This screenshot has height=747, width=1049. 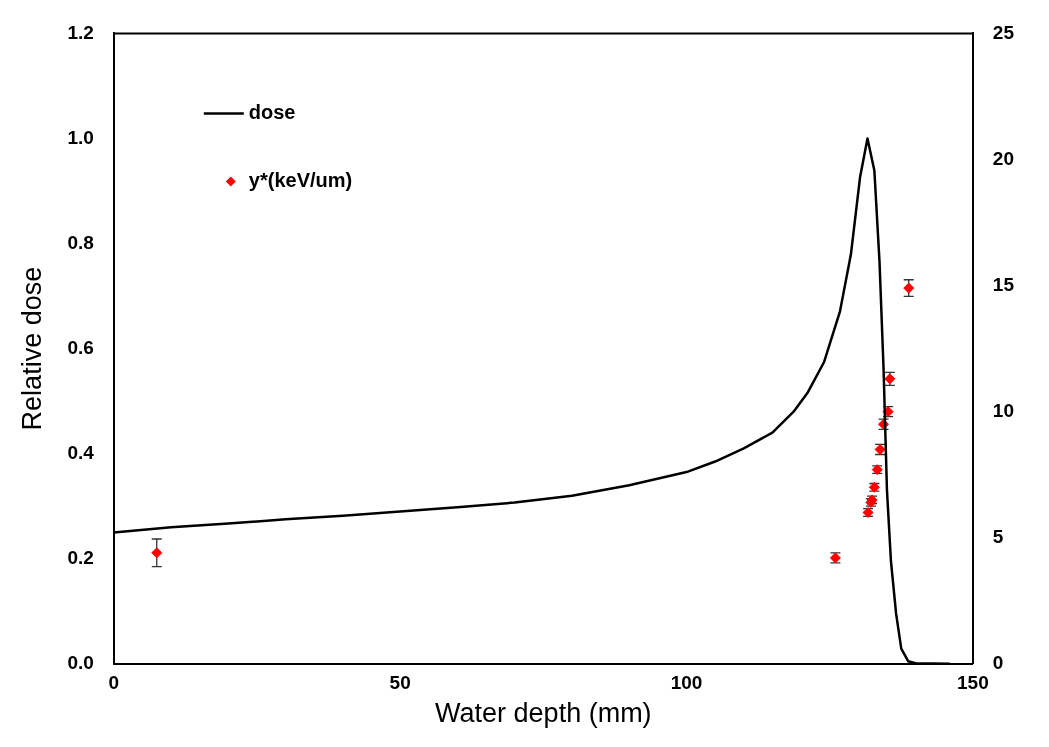 I want to click on x-axis-title: Water depth (mm), so click(x=543, y=713).